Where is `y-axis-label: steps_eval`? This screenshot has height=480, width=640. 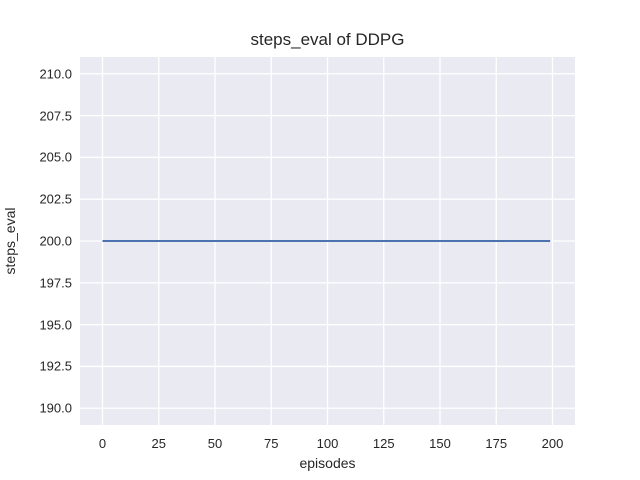
y-axis-label: steps_eval is located at coordinates (10, 241).